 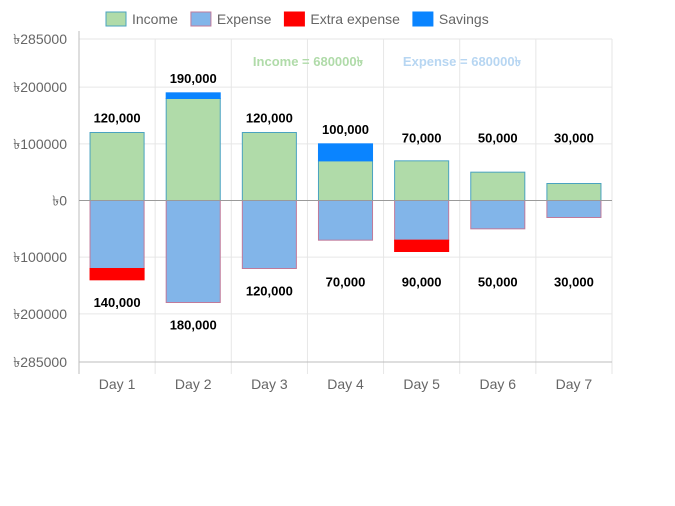 I want to click on summary-annotation: Expense = 680000৳, so click(x=462, y=61).